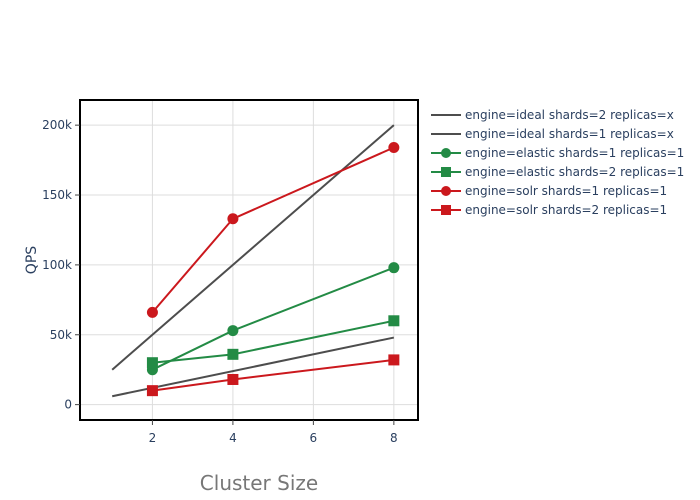  I want to click on legend-item: engine=ideal shards=2 replicas=x, so click(552, 115).